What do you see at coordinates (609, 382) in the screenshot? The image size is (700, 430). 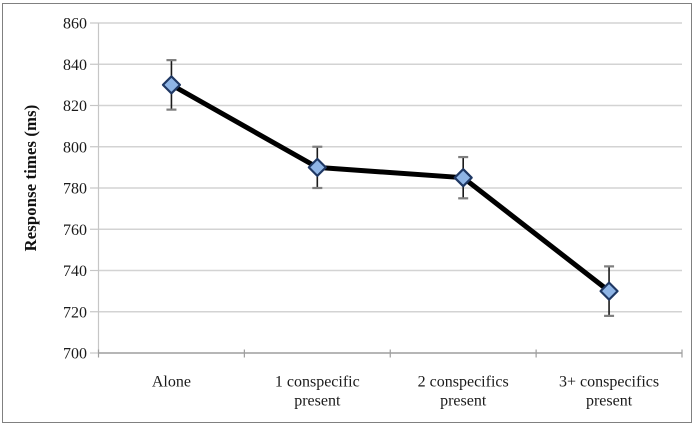 I see `x-category-label: 3+ conspecifics` at bounding box center [609, 382].